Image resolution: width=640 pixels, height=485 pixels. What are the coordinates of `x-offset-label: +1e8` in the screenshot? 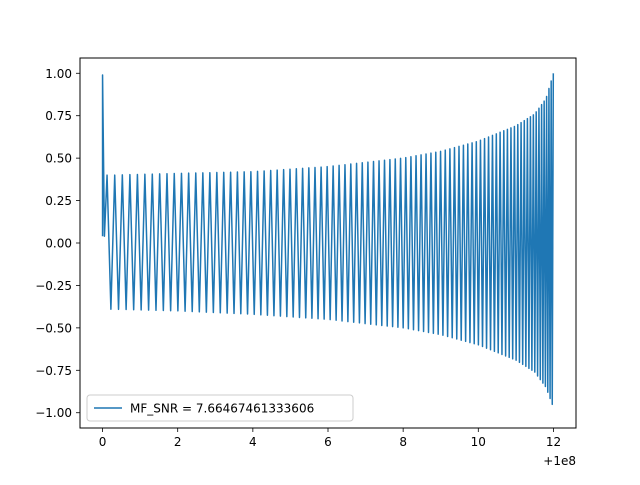 It's located at (559, 461).